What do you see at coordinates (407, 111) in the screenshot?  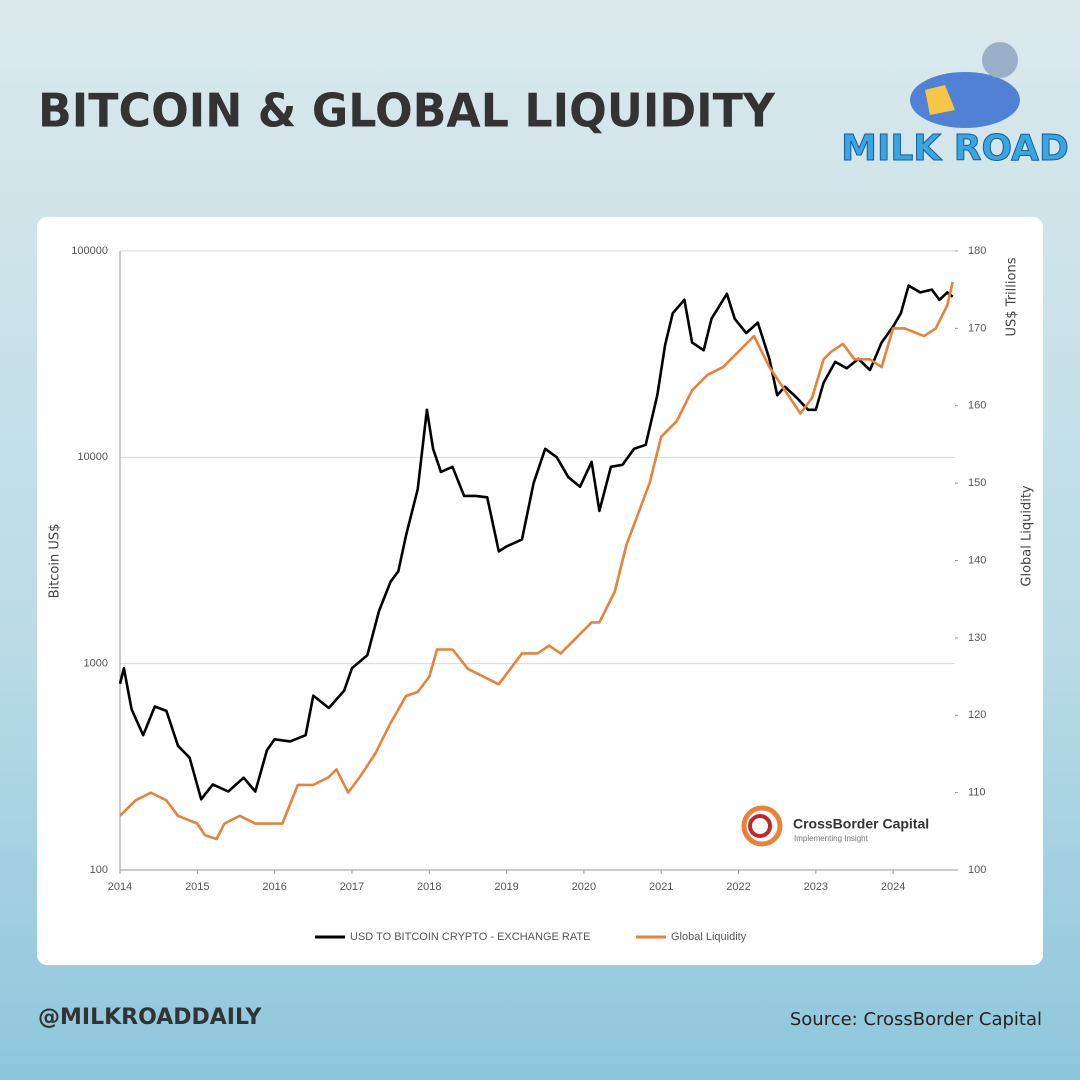 I see `page-title: BITCOIN & GLOBAL LIQUIDITY` at bounding box center [407, 111].